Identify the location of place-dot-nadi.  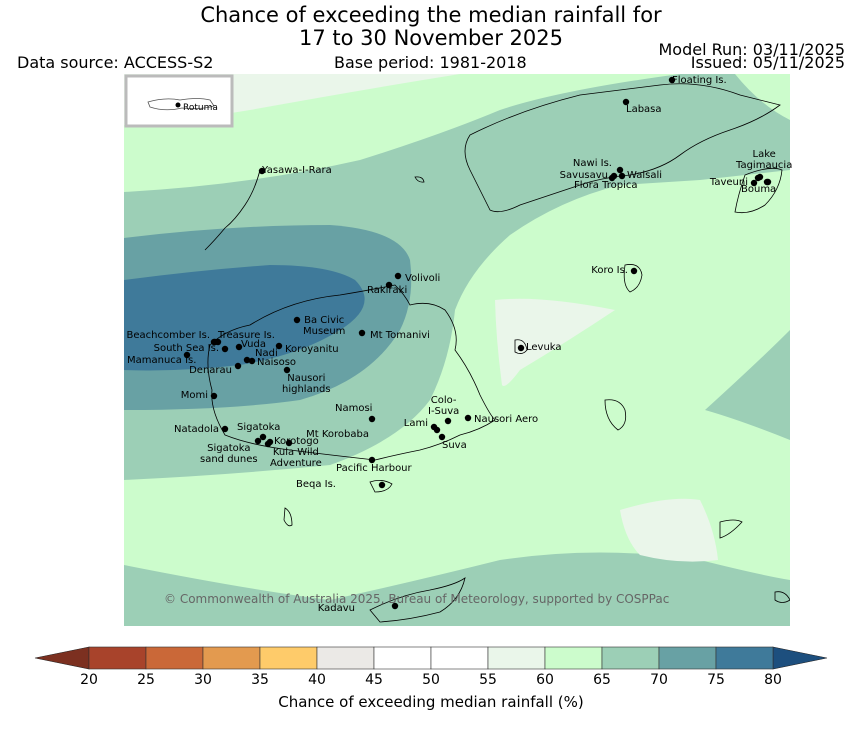
(247, 360).